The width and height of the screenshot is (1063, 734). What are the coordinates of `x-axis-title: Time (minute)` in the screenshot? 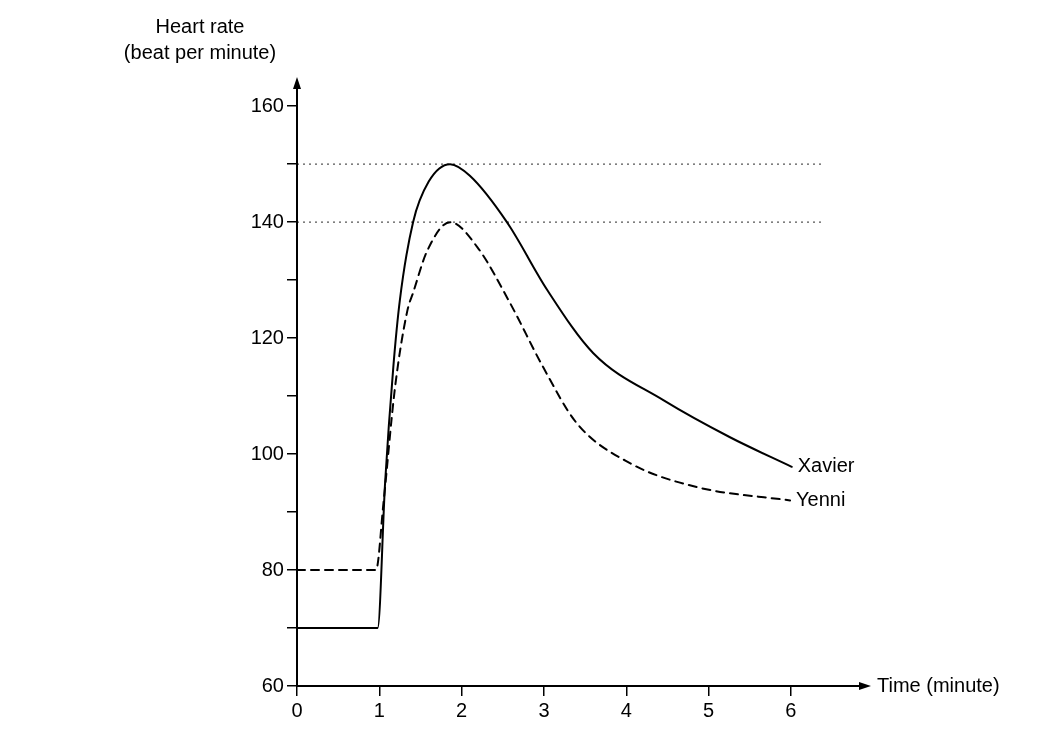 It's located at (938, 684).